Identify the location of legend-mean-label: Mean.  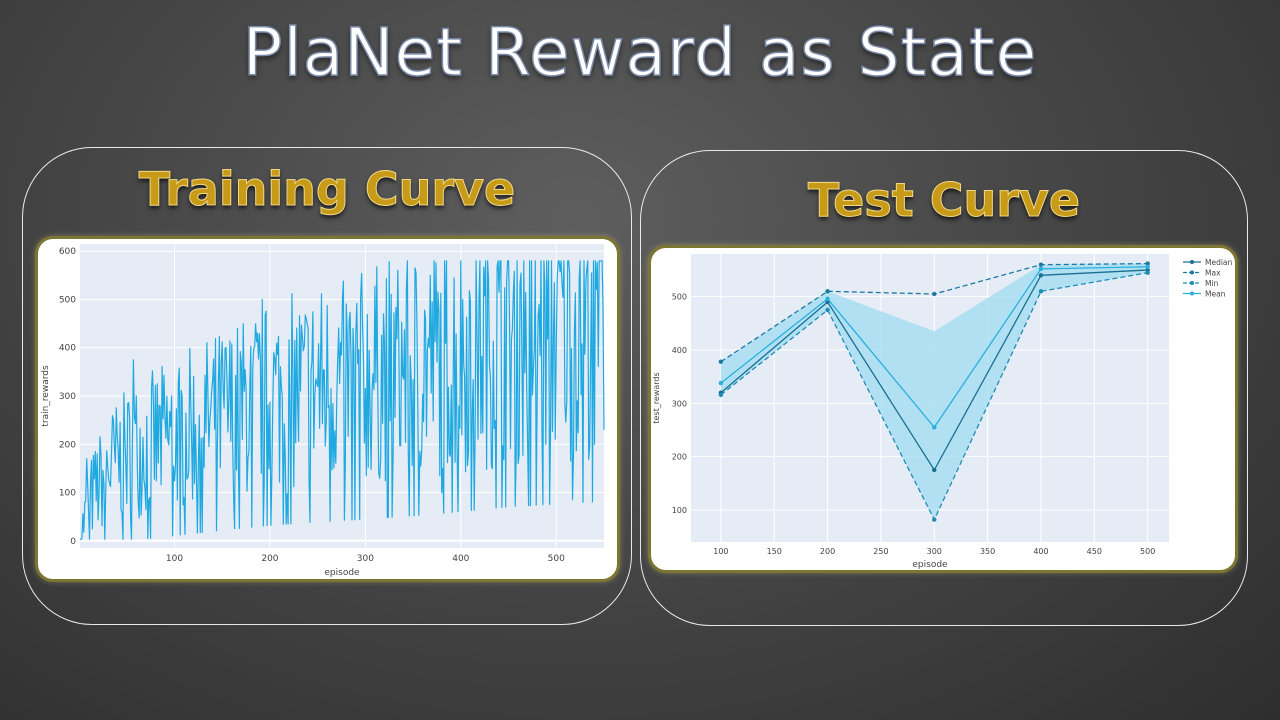
(1215, 294).